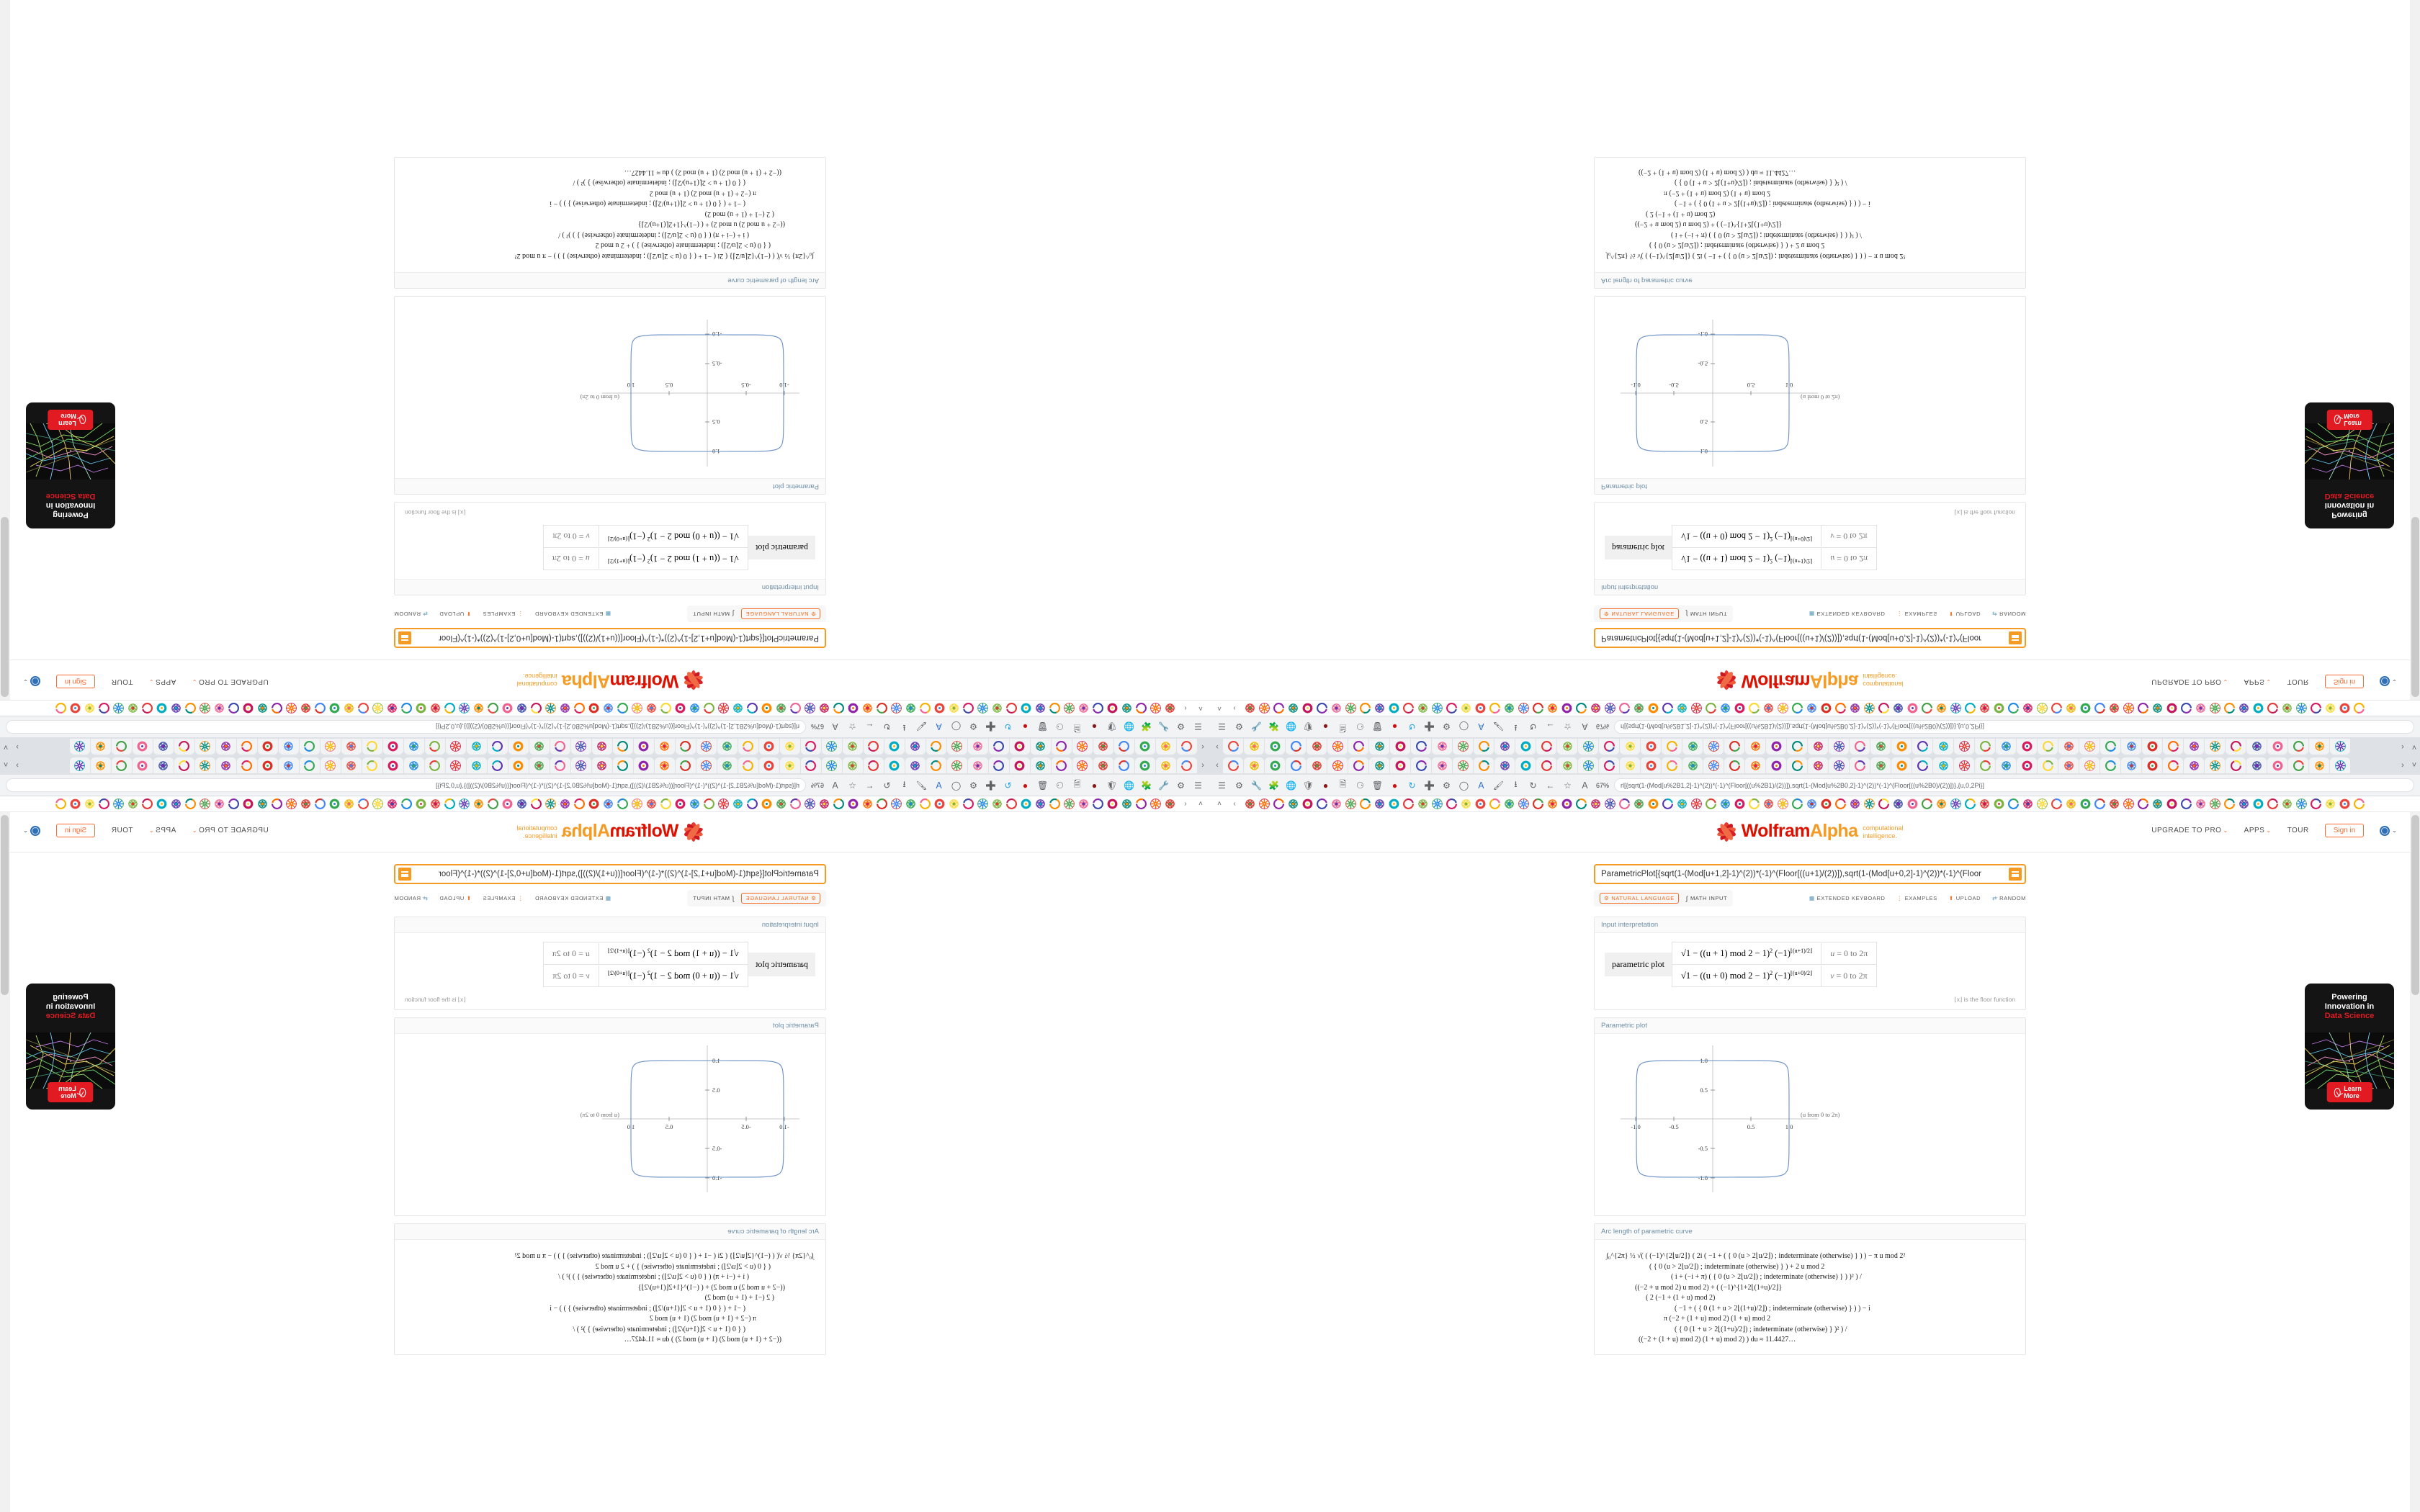 The image size is (2420, 1512). What do you see at coordinates (1219, 708) in the screenshot?
I see `bookmark-collapse-icon: ˄` at bounding box center [1219, 708].